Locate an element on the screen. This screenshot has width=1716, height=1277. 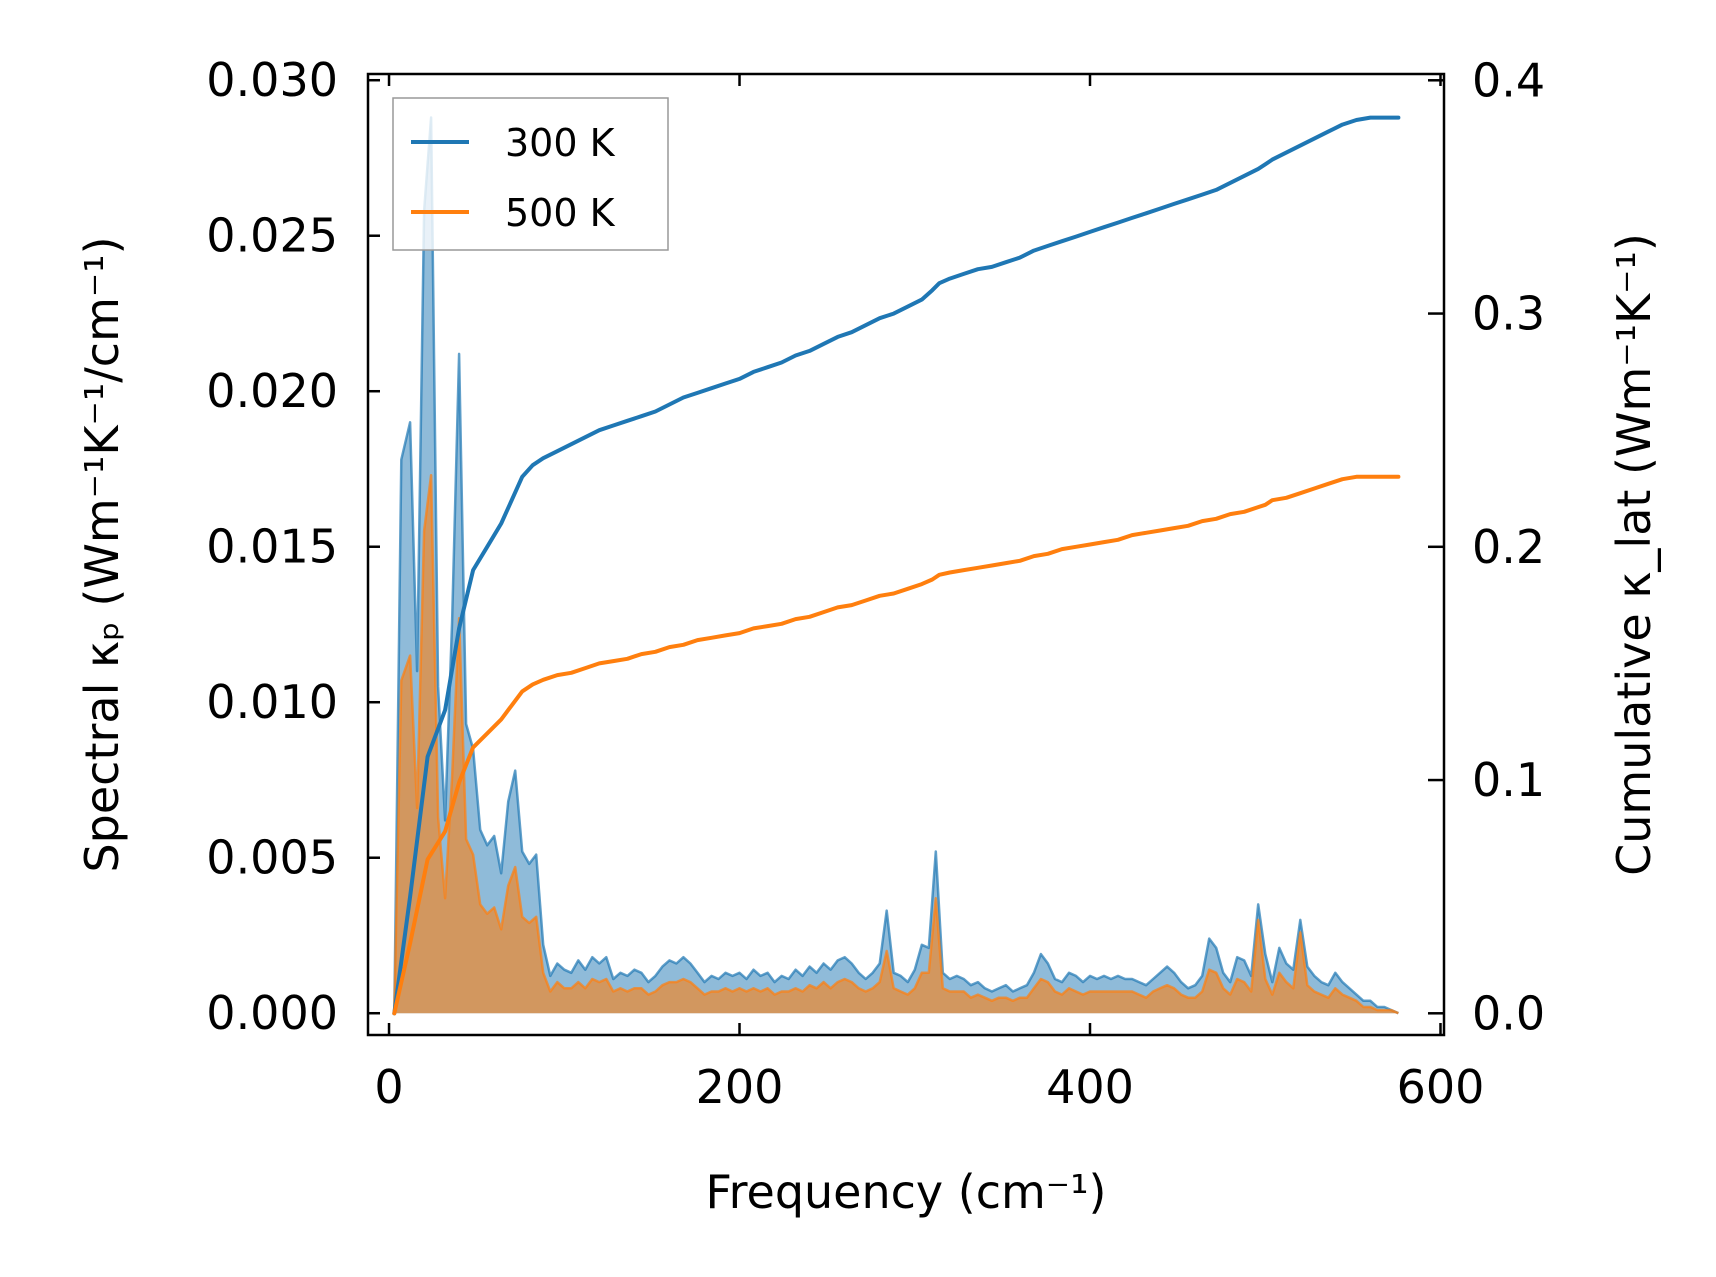
y-right-axis-title: Cumulative κ_lat (Wm⁻¹K⁻¹) is located at coordinates (1634, 554).